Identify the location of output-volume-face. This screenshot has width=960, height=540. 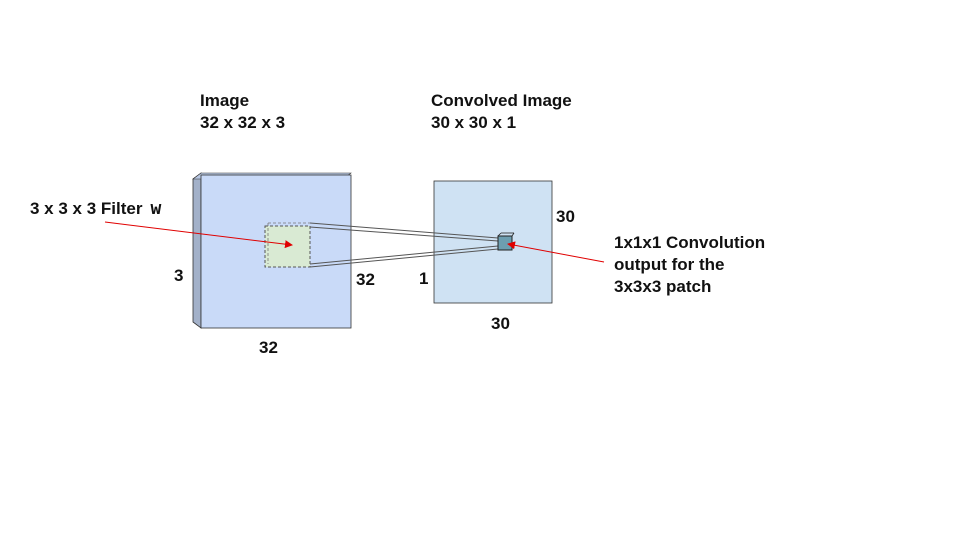
(493, 242).